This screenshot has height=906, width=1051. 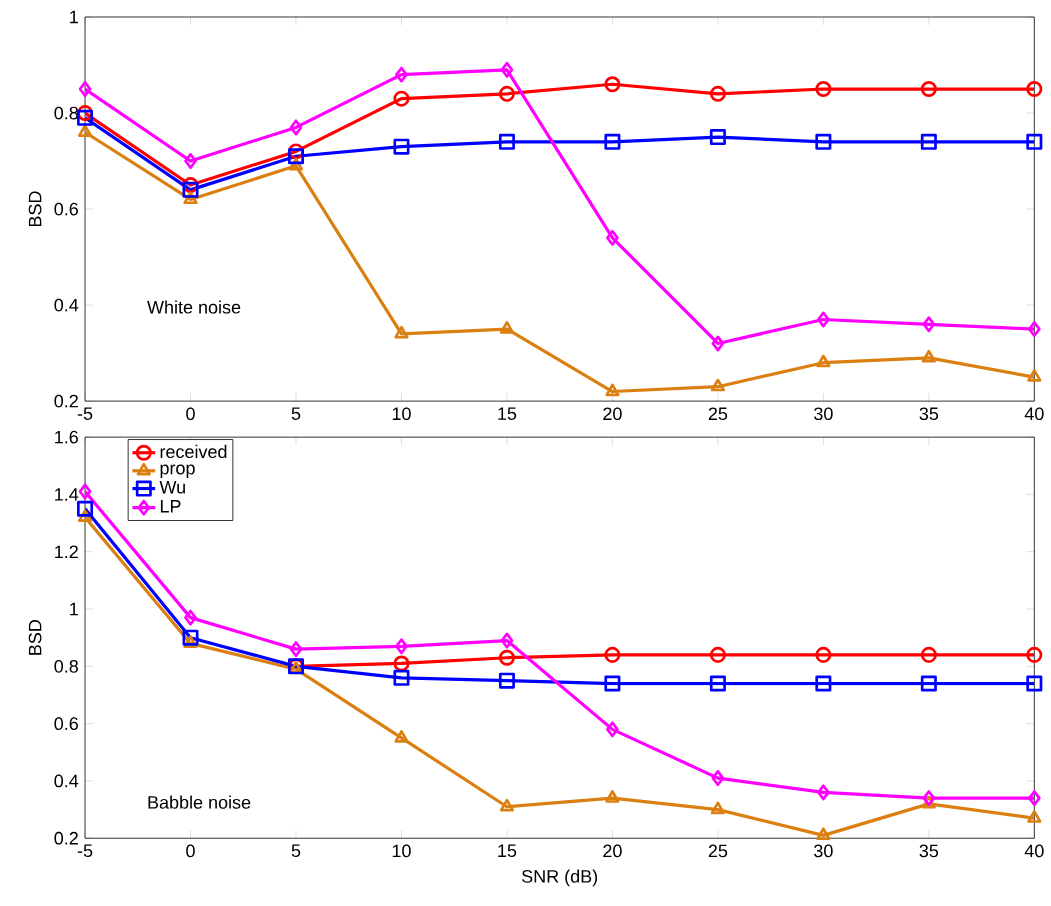 I want to click on legend-label: prop, so click(x=177, y=471).